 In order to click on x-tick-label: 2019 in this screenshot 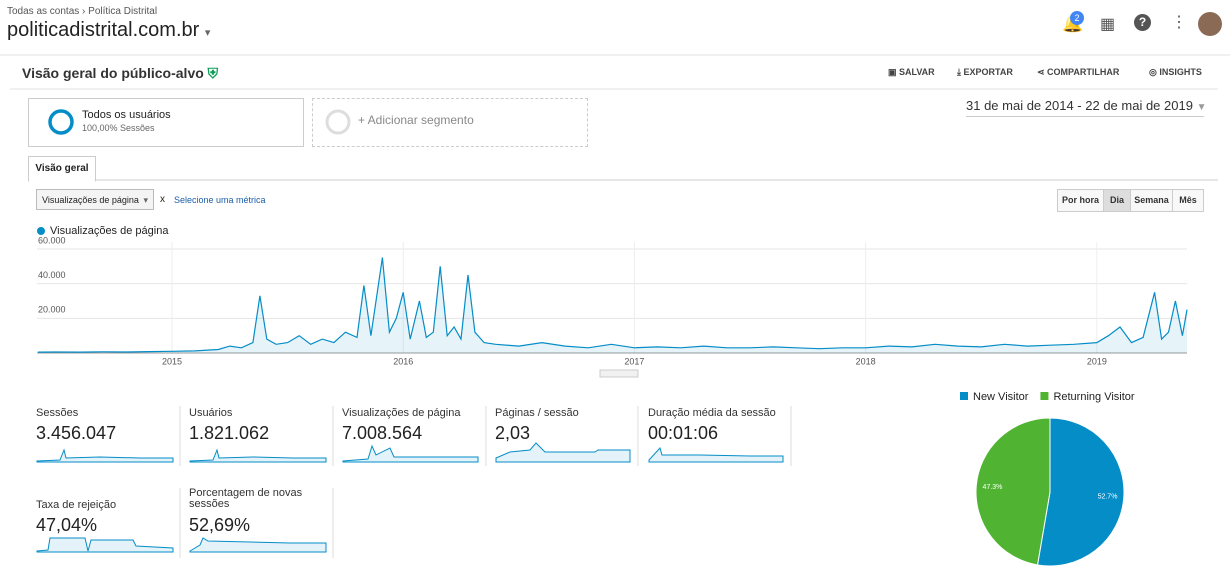, I will do `click(1097, 361)`.